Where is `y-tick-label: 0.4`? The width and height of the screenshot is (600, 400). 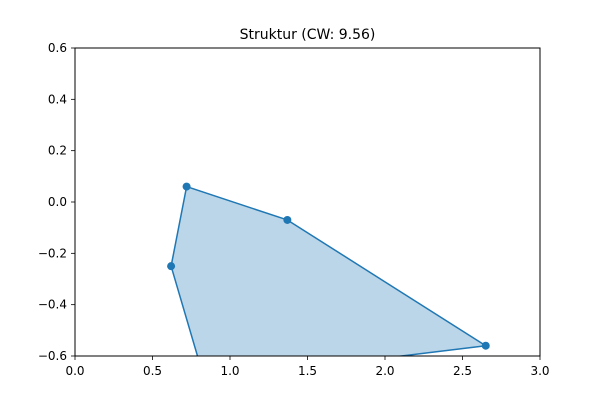 y-tick-label: 0.4 is located at coordinates (57, 99).